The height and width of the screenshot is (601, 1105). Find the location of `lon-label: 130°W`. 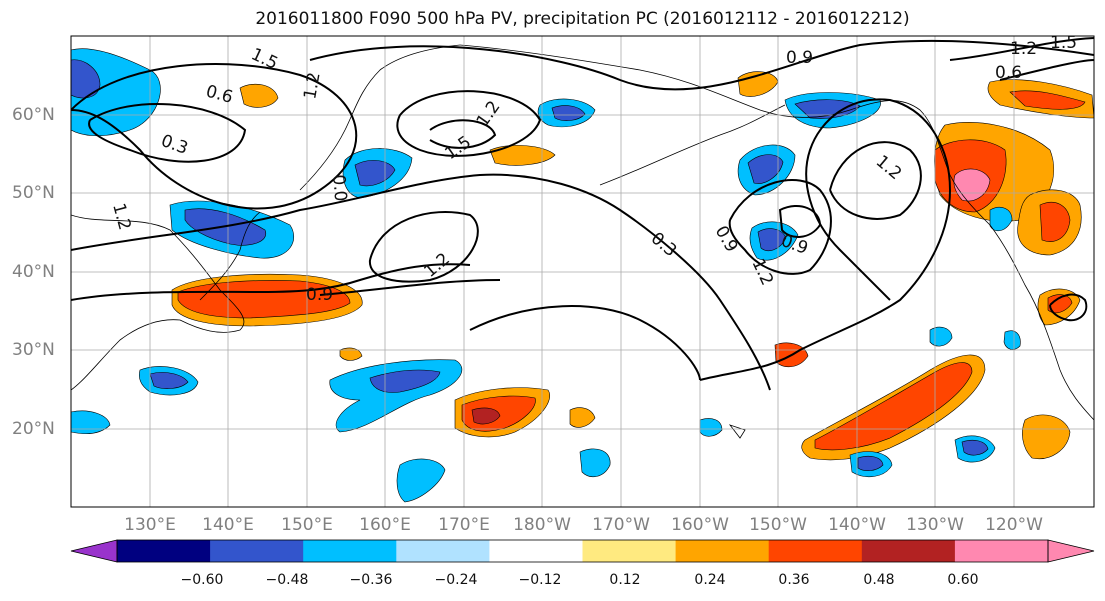

lon-label: 130°W is located at coordinates (935, 525).